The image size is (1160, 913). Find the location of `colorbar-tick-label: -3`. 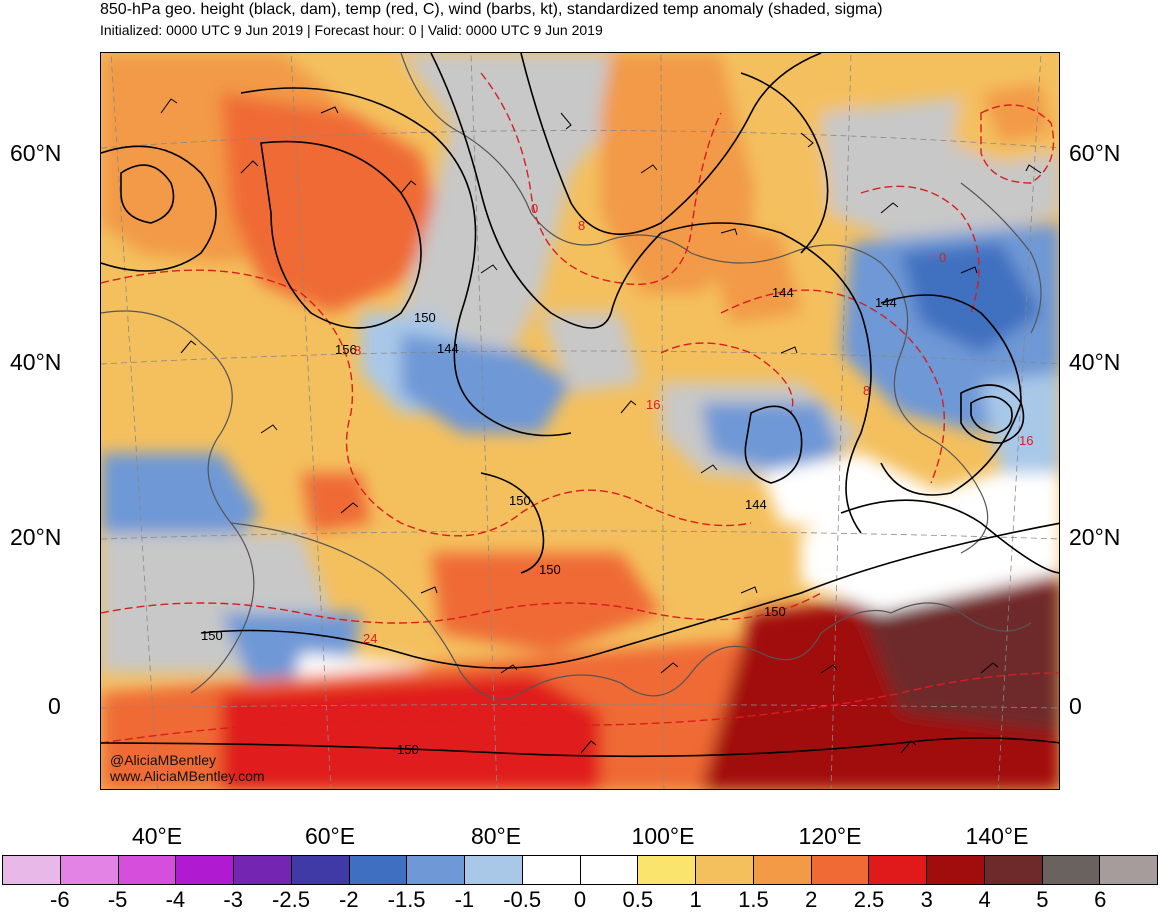

colorbar-tick-label: -3 is located at coordinates (233, 899).